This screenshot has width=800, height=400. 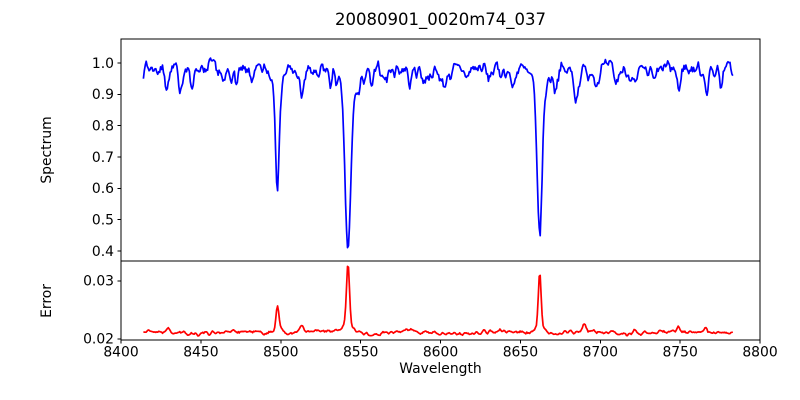 What do you see at coordinates (103, 158) in the screenshot?
I see `spectrum-y-tick-label: 0.7` at bounding box center [103, 158].